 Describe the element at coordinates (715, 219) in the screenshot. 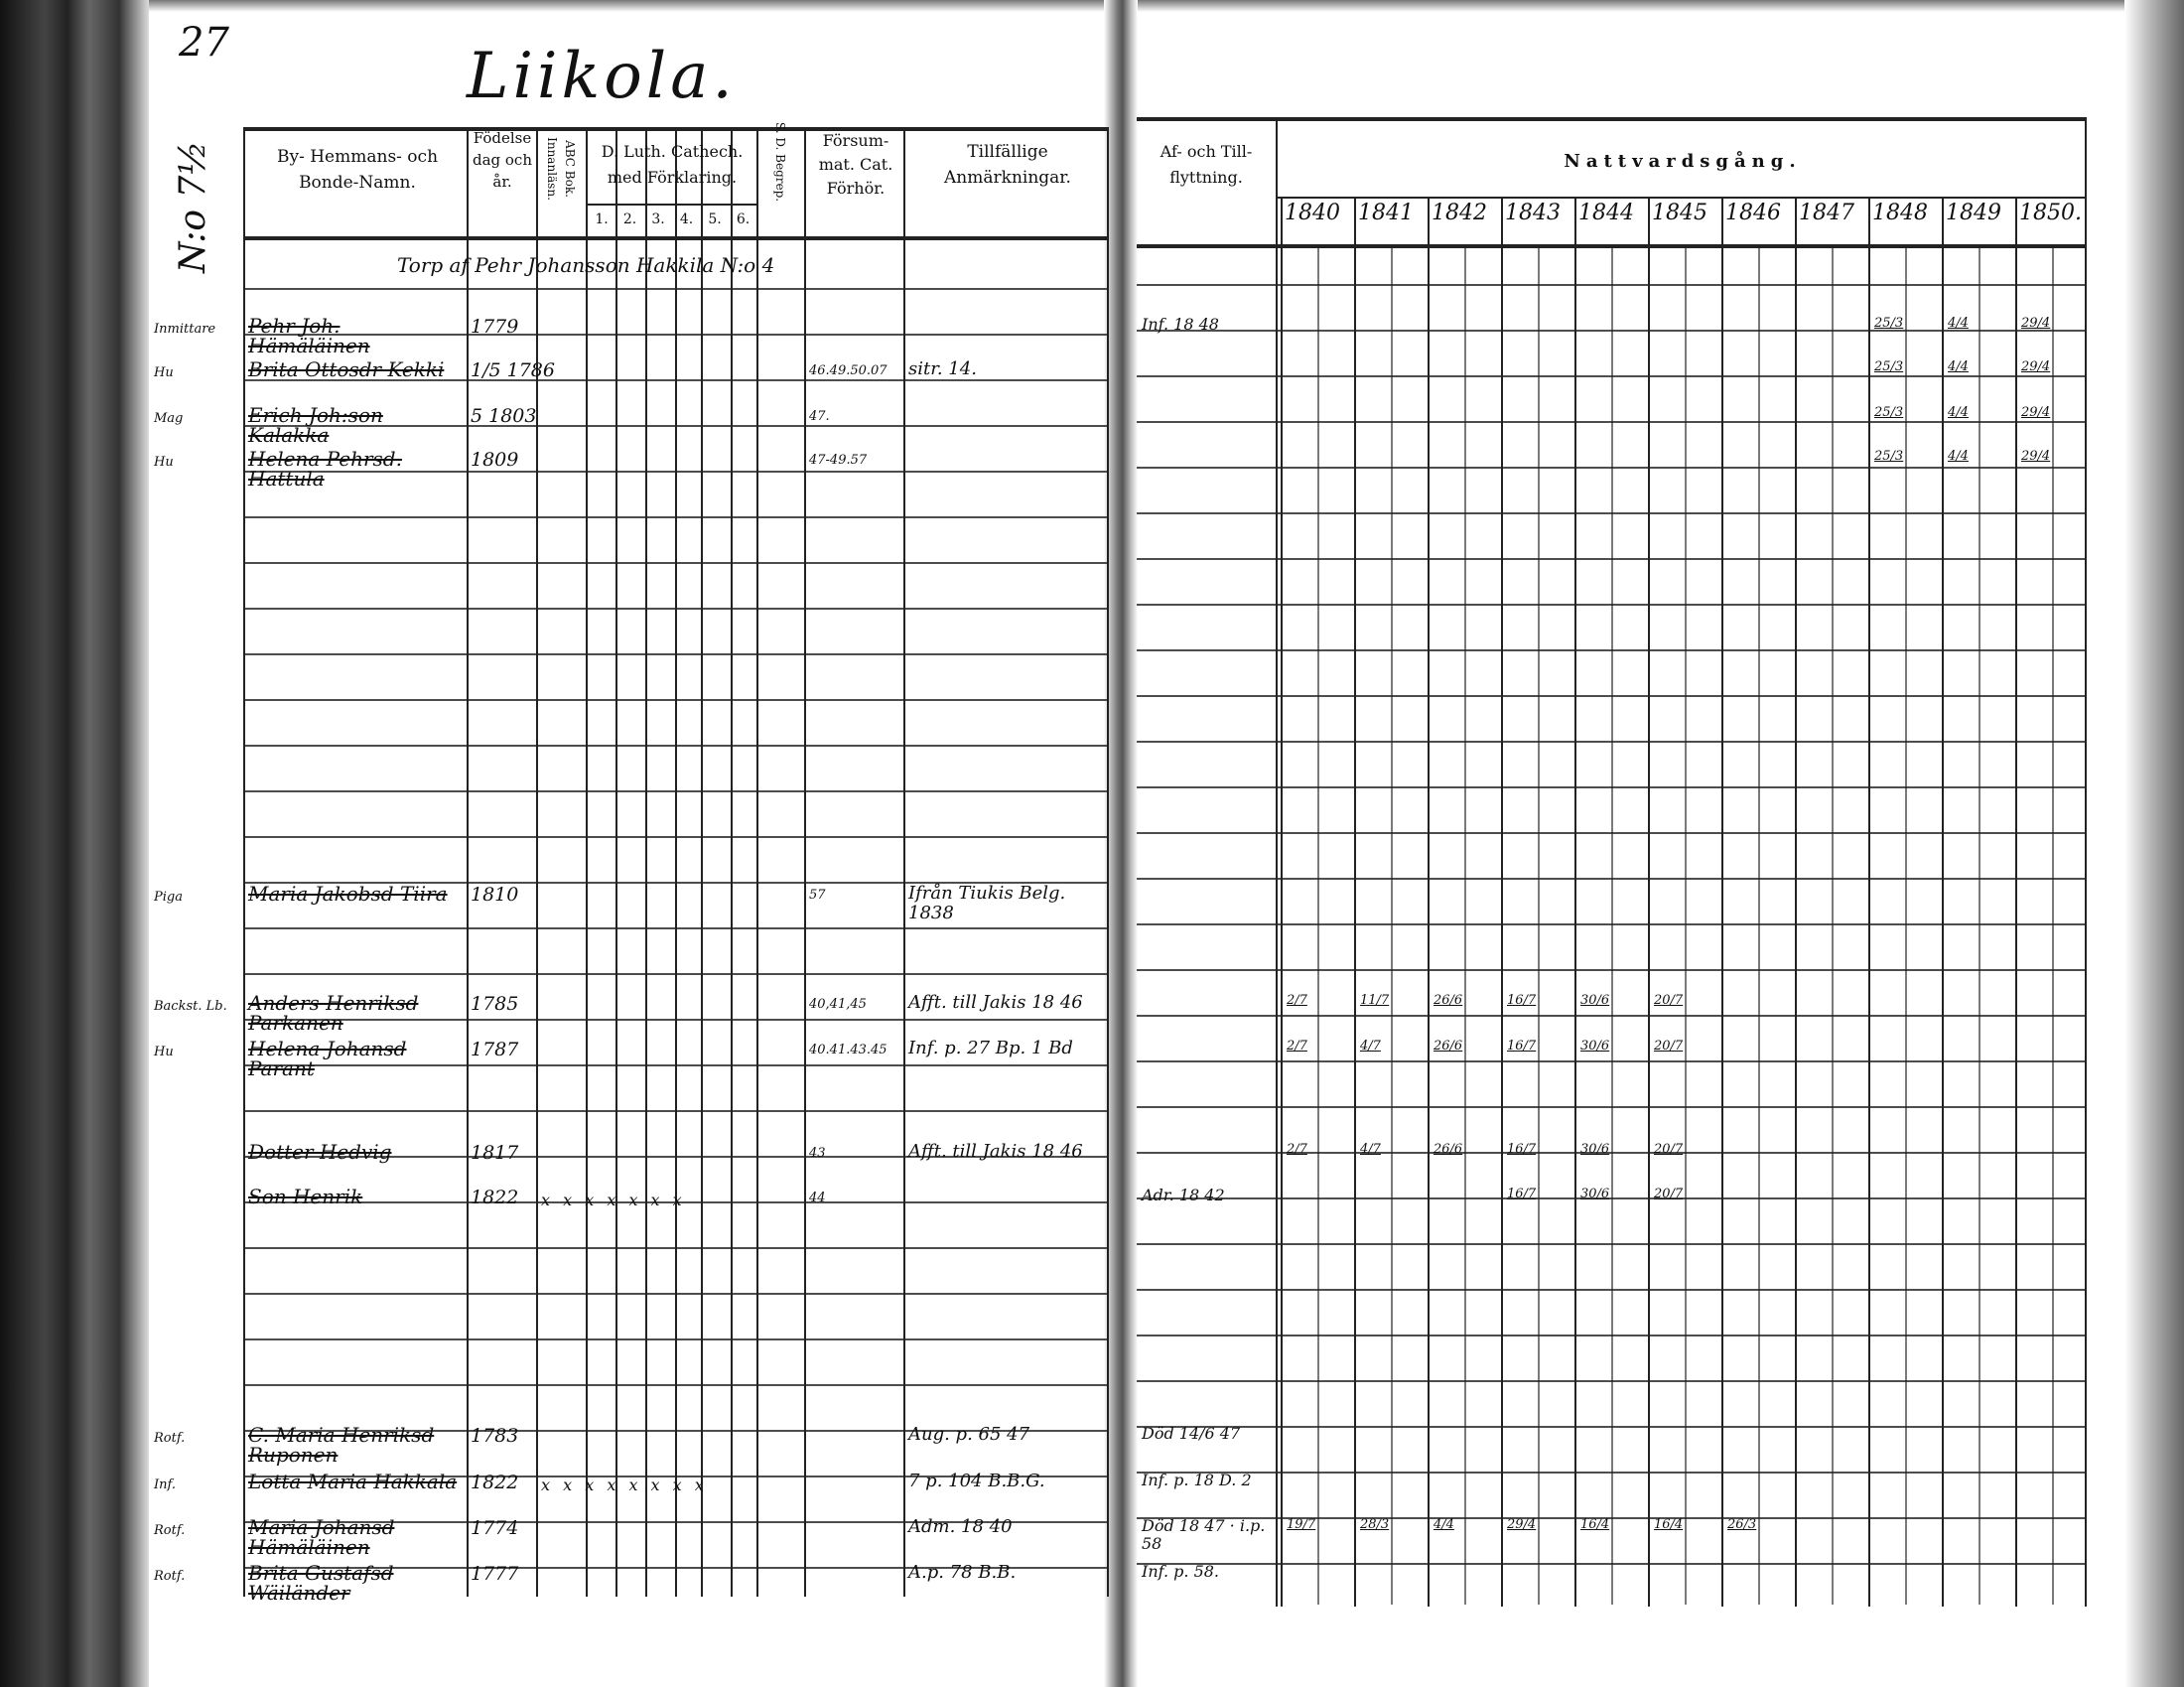

I see `catechism-sub-header: 5.` at that location.